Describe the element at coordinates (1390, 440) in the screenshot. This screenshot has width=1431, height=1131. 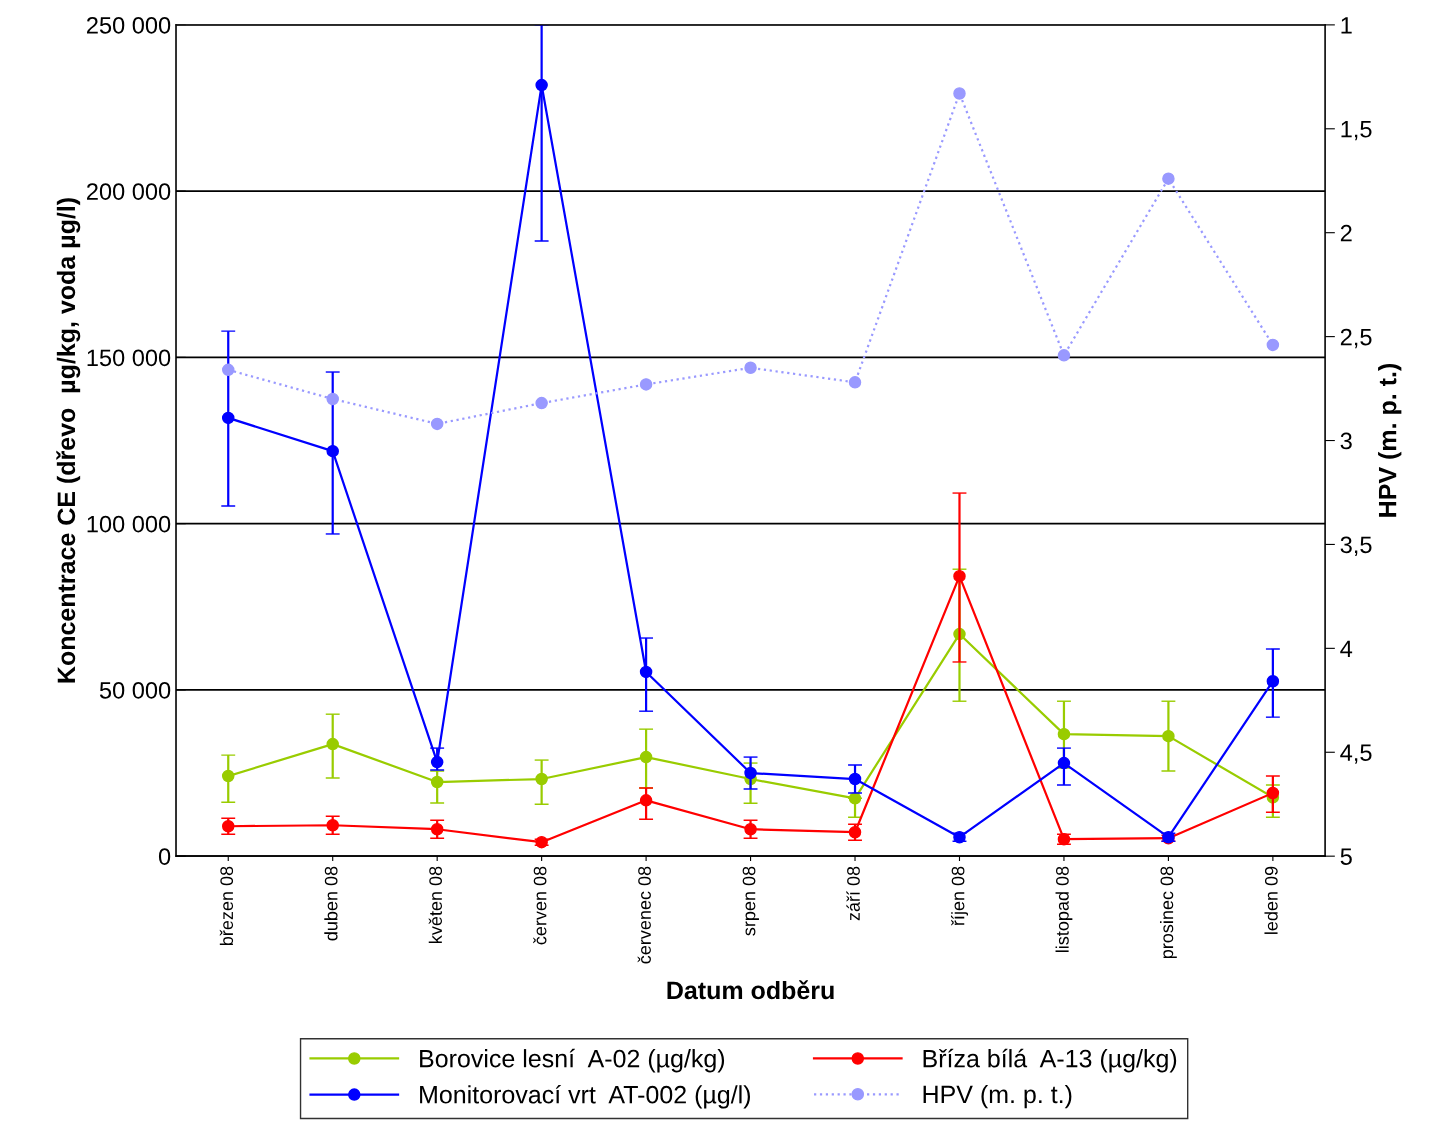
I see `y2-axis-title: HPV (m. p. t.)` at that location.